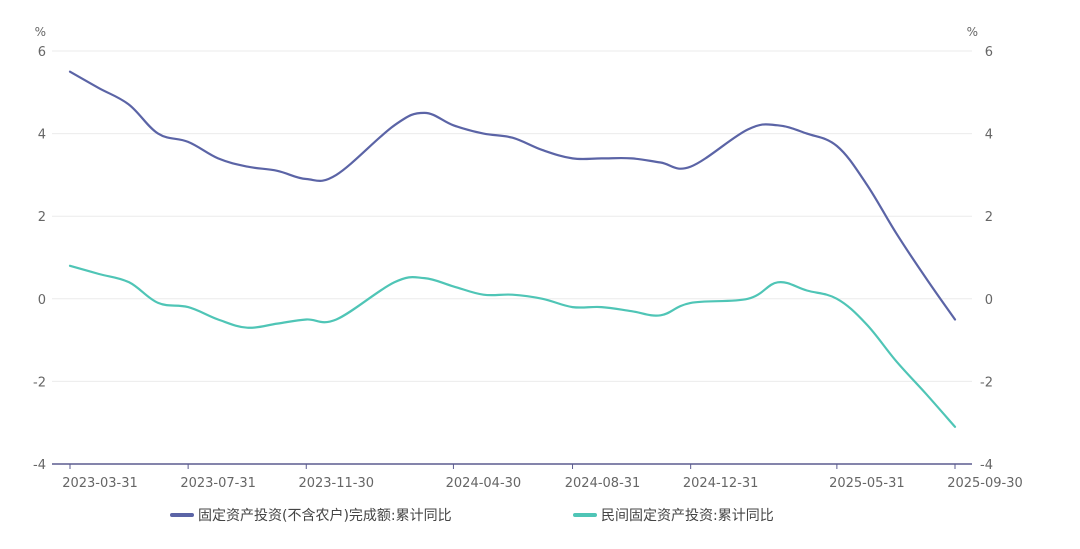  I want to click on y-tick-label-right: 0, so click(989, 300).